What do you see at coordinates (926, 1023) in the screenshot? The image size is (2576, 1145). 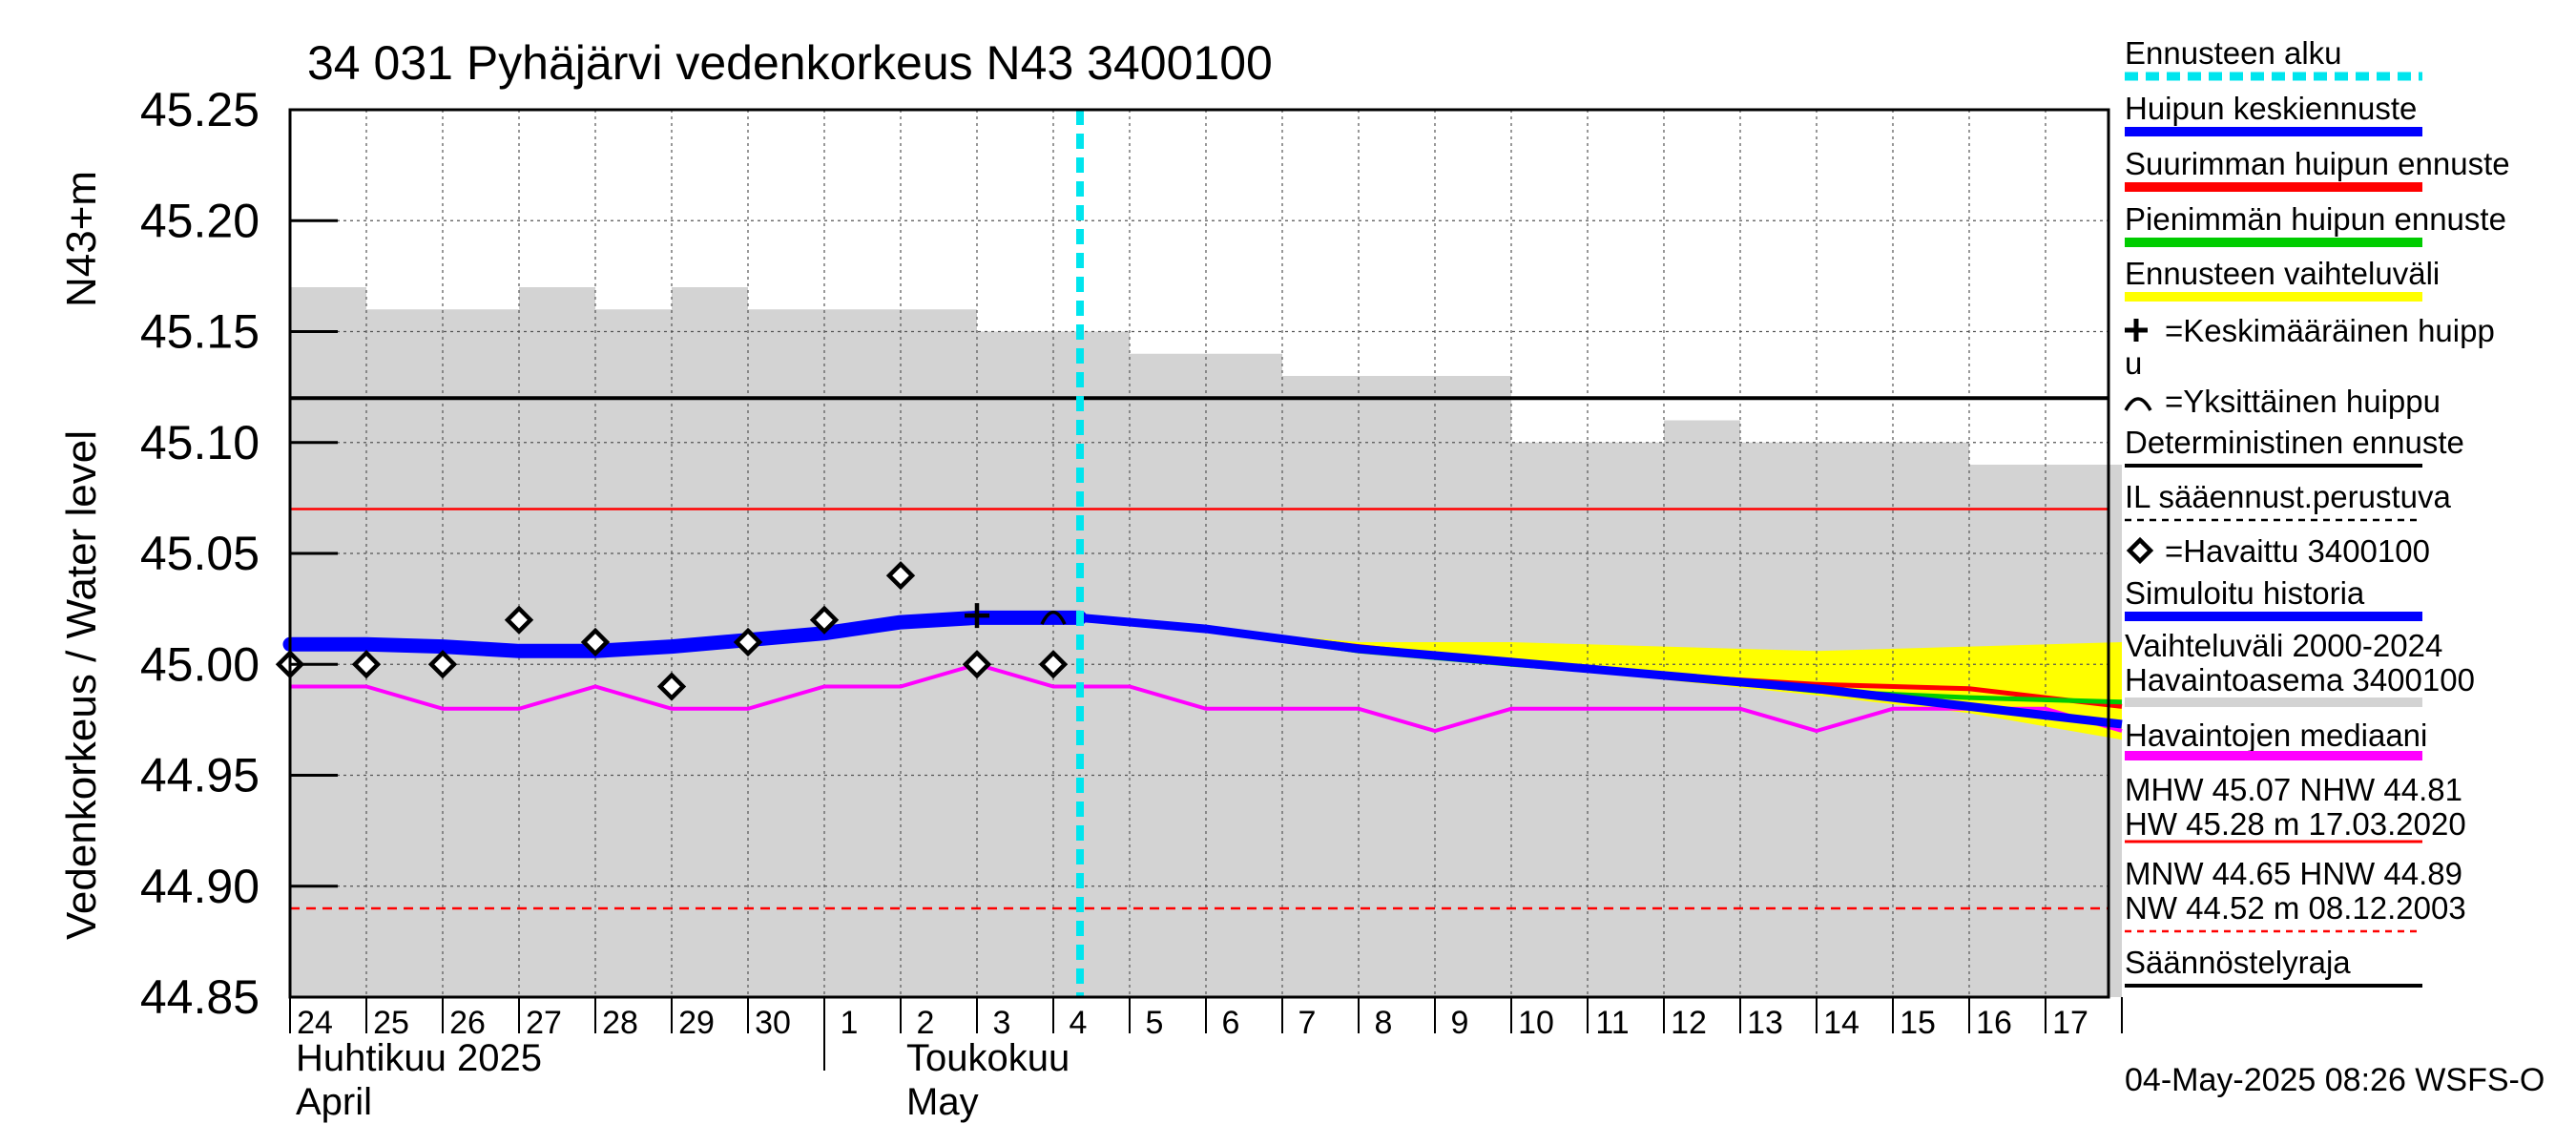 I see `x-tick-label: 2` at bounding box center [926, 1023].